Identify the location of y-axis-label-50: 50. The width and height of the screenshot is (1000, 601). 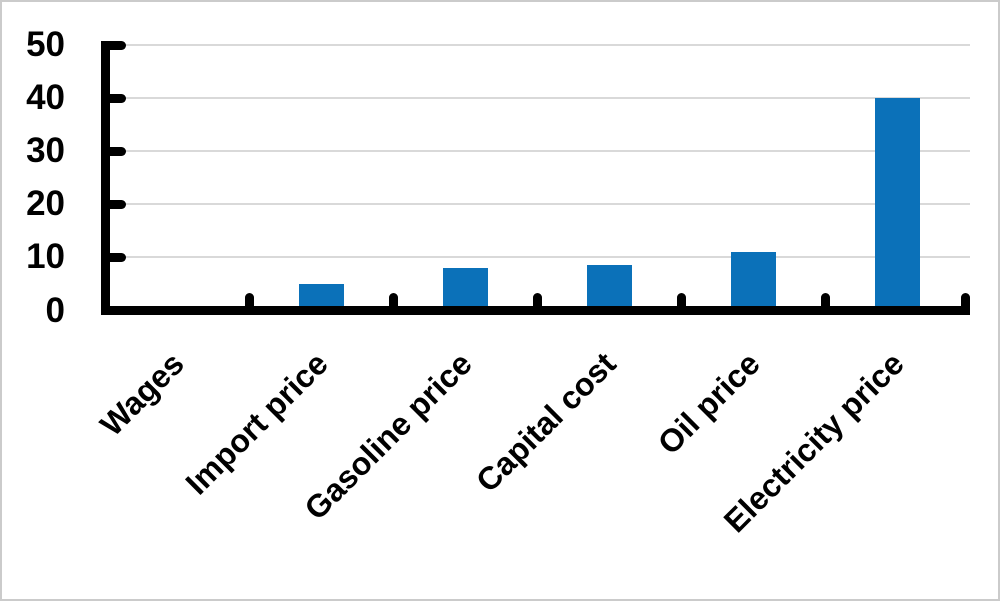
(45, 44).